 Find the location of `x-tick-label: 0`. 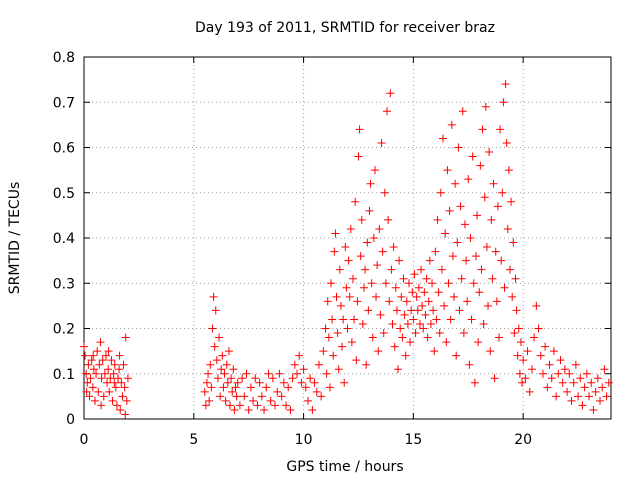

x-tick-label: 0 is located at coordinates (84, 440).